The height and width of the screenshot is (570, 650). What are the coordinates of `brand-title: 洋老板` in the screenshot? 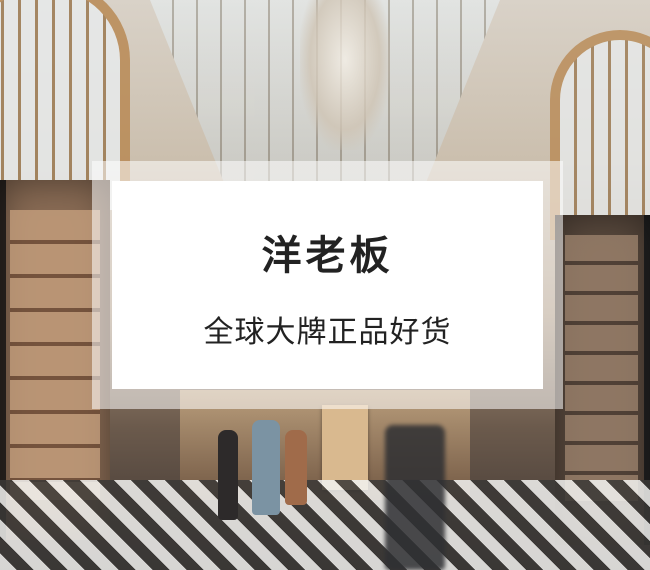 It's located at (327, 256).